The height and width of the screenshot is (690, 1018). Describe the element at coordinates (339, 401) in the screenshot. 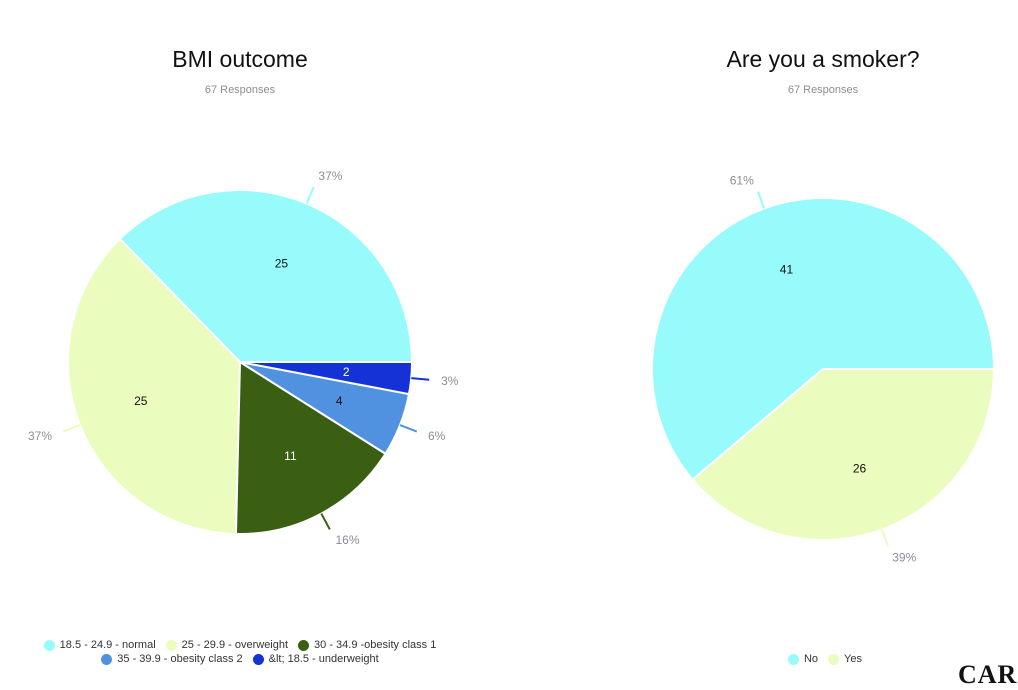

I see `slice-value-label: 4` at that location.